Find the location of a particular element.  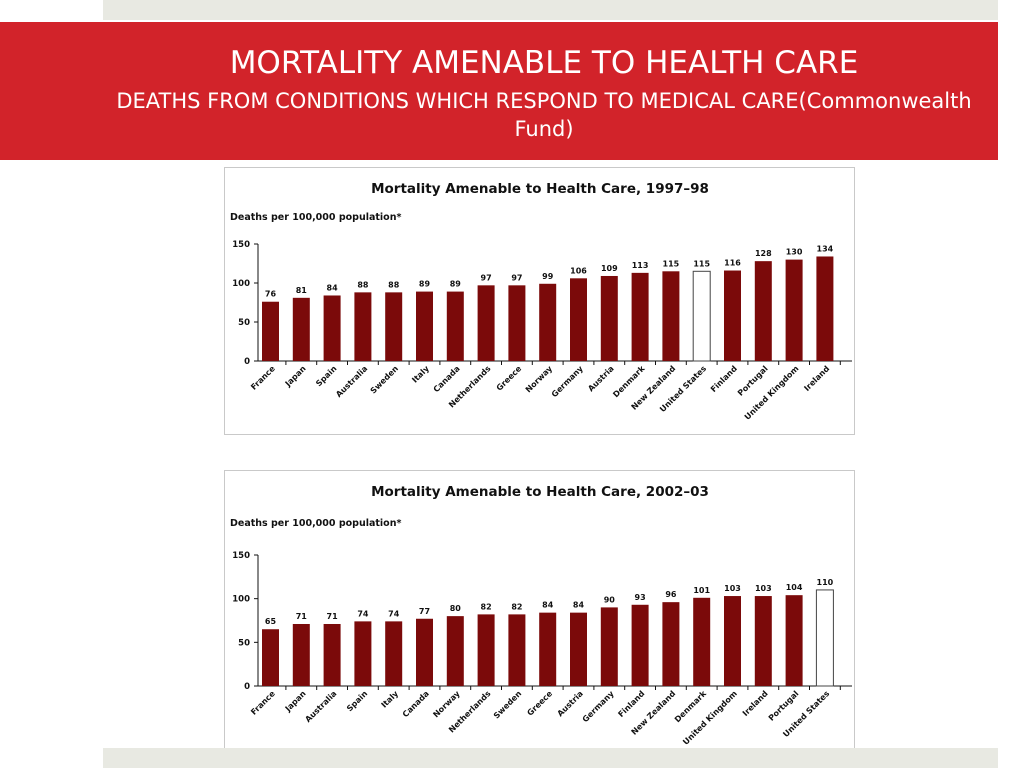

bar-finland is located at coordinates (732, 315).